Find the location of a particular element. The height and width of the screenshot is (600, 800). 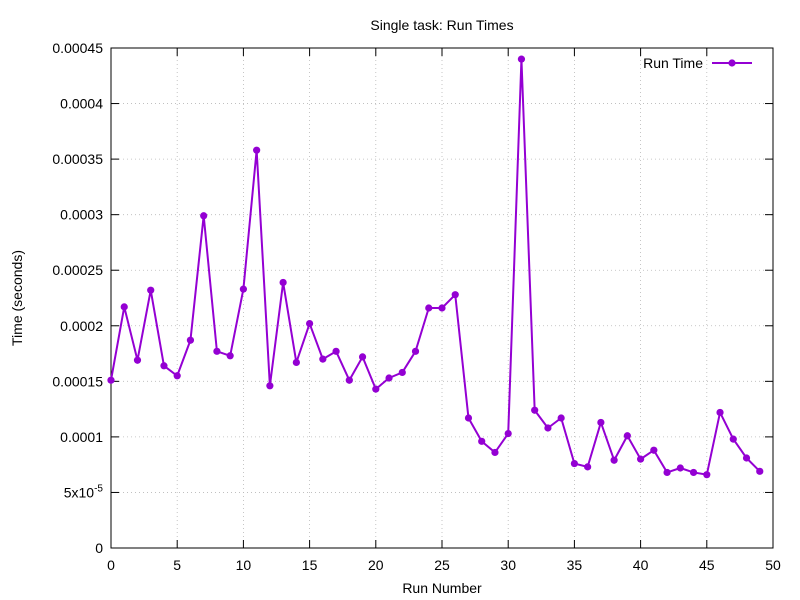

x-tick-label: 35 is located at coordinates (575, 565).